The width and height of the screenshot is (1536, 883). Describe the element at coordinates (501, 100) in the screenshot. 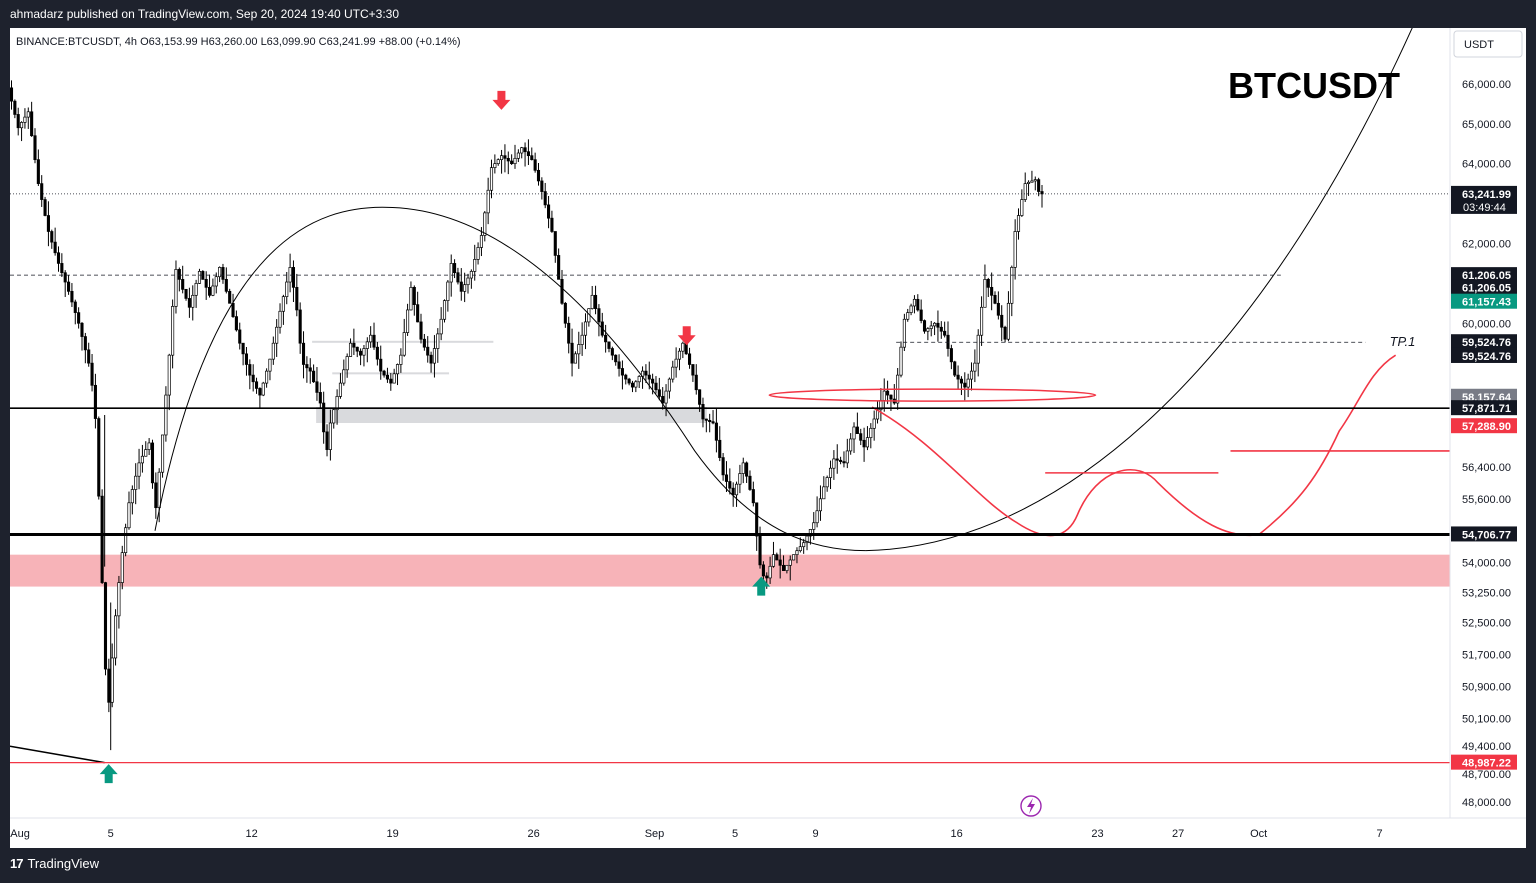

I see `arrow-down-icon` at that location.